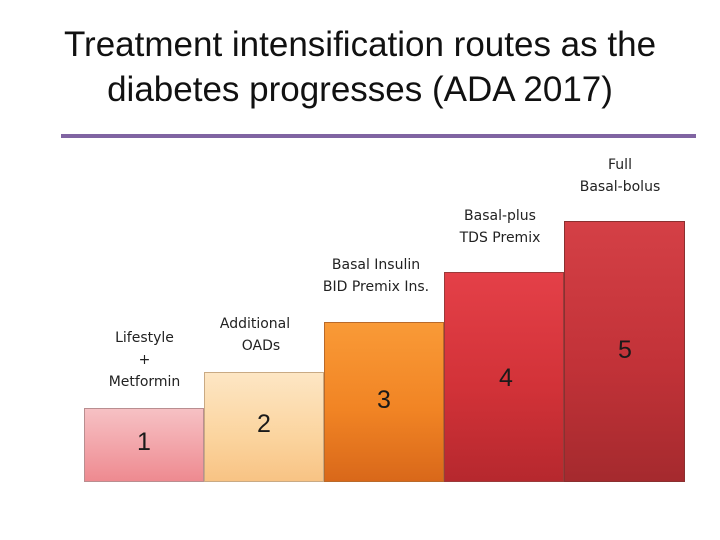  Describe the element at coordinates (255, 324) in the screenshot. I see `step-label-2-line-1: Additional` at that location.